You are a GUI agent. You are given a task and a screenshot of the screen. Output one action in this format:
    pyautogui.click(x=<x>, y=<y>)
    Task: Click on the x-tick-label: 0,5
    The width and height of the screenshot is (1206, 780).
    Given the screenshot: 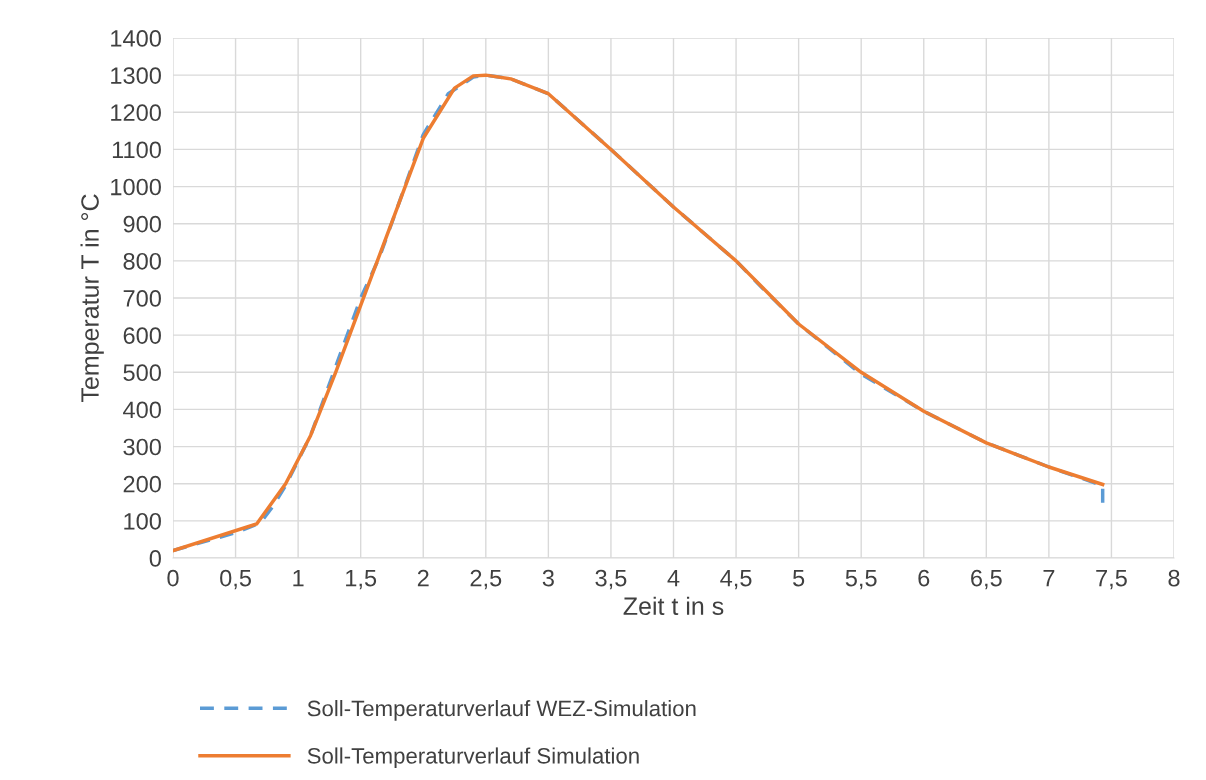 What is the action you would take?
    pyautogui.click(x=235, y=579)
    